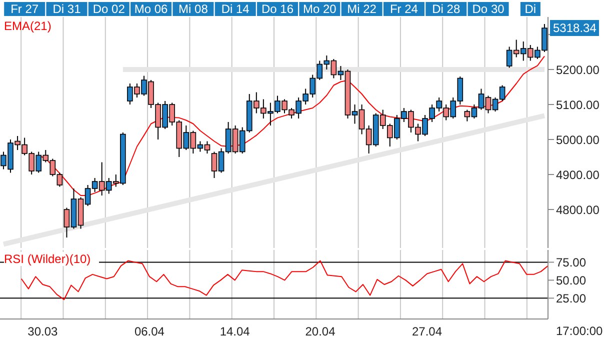 The width and height of the screenshot is (614, 339). What do you see at coordinates (149, 331) in the screenshot?
I see `x-tick-label: 06.04` at bounding box center [149, 331].